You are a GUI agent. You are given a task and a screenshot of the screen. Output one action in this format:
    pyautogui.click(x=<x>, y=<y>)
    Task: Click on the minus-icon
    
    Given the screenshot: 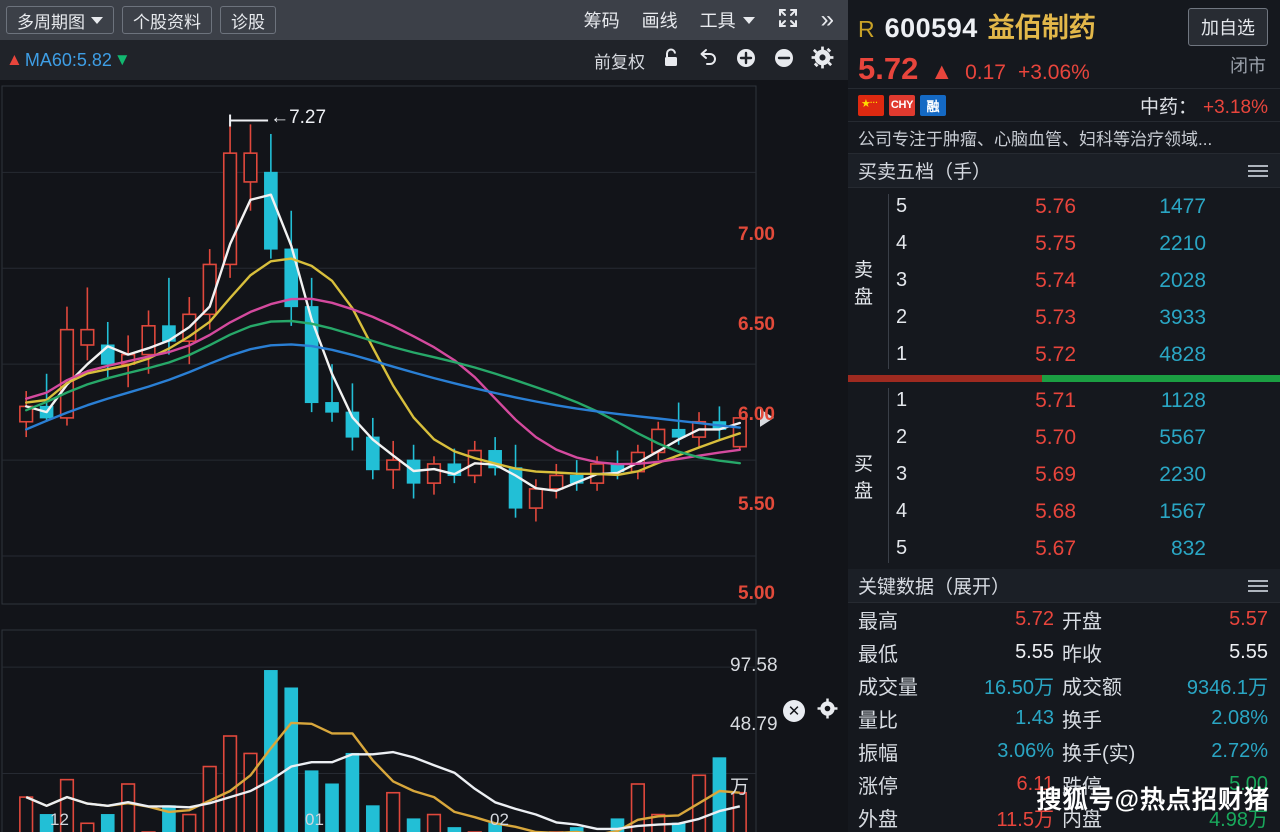 What is the action you would take?
    pyautogui.click(x=784, y=60)
    